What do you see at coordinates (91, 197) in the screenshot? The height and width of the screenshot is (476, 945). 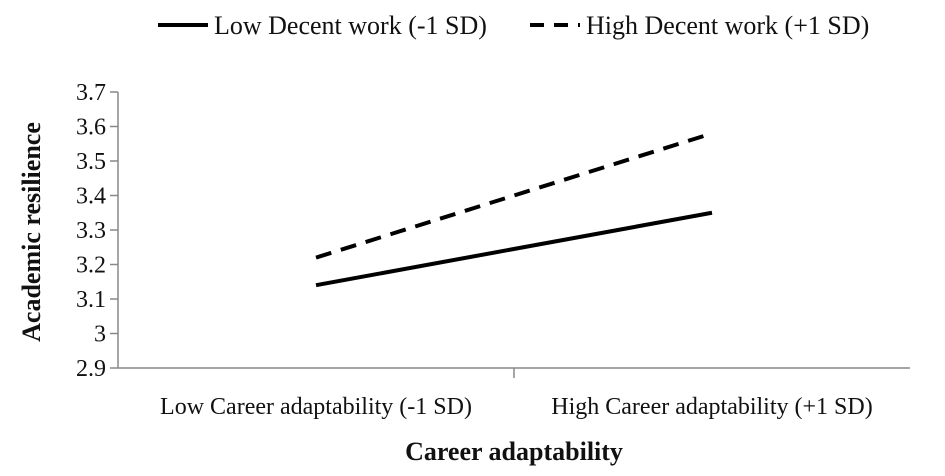 I see `y-tick-label: 3.4` at bounding box center [91, 197].